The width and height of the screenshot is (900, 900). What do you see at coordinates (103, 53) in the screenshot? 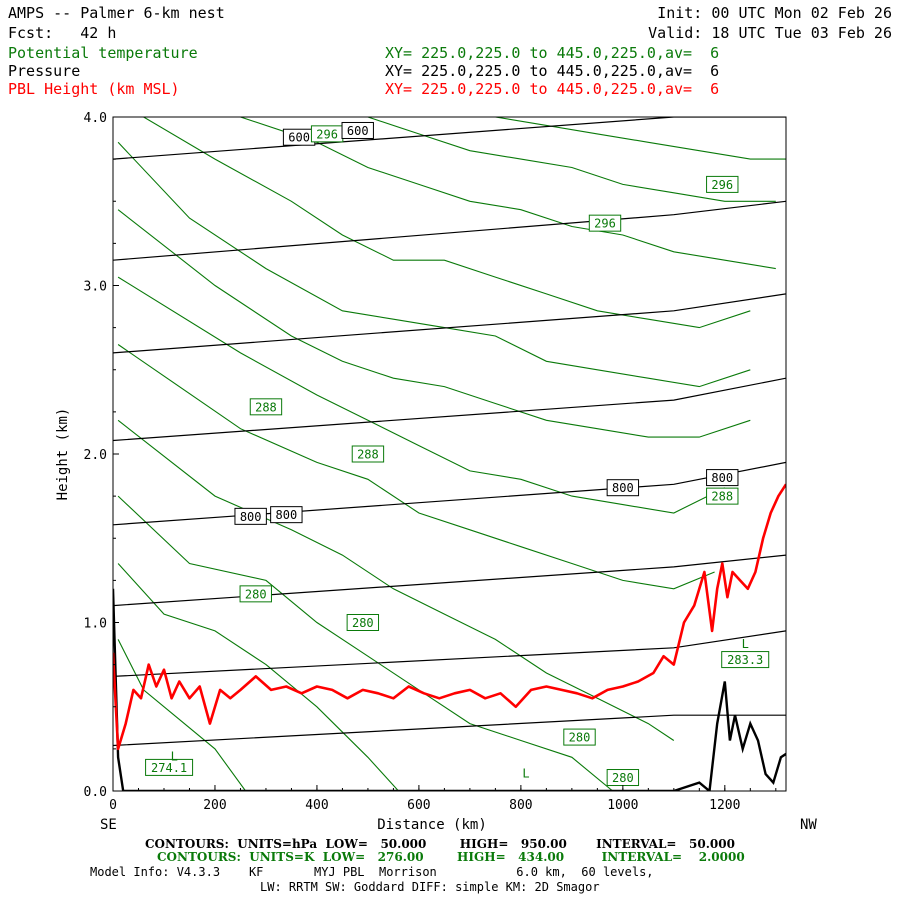
I see `field-name-theta: Potential temperature` at bounding box center [103, 53].